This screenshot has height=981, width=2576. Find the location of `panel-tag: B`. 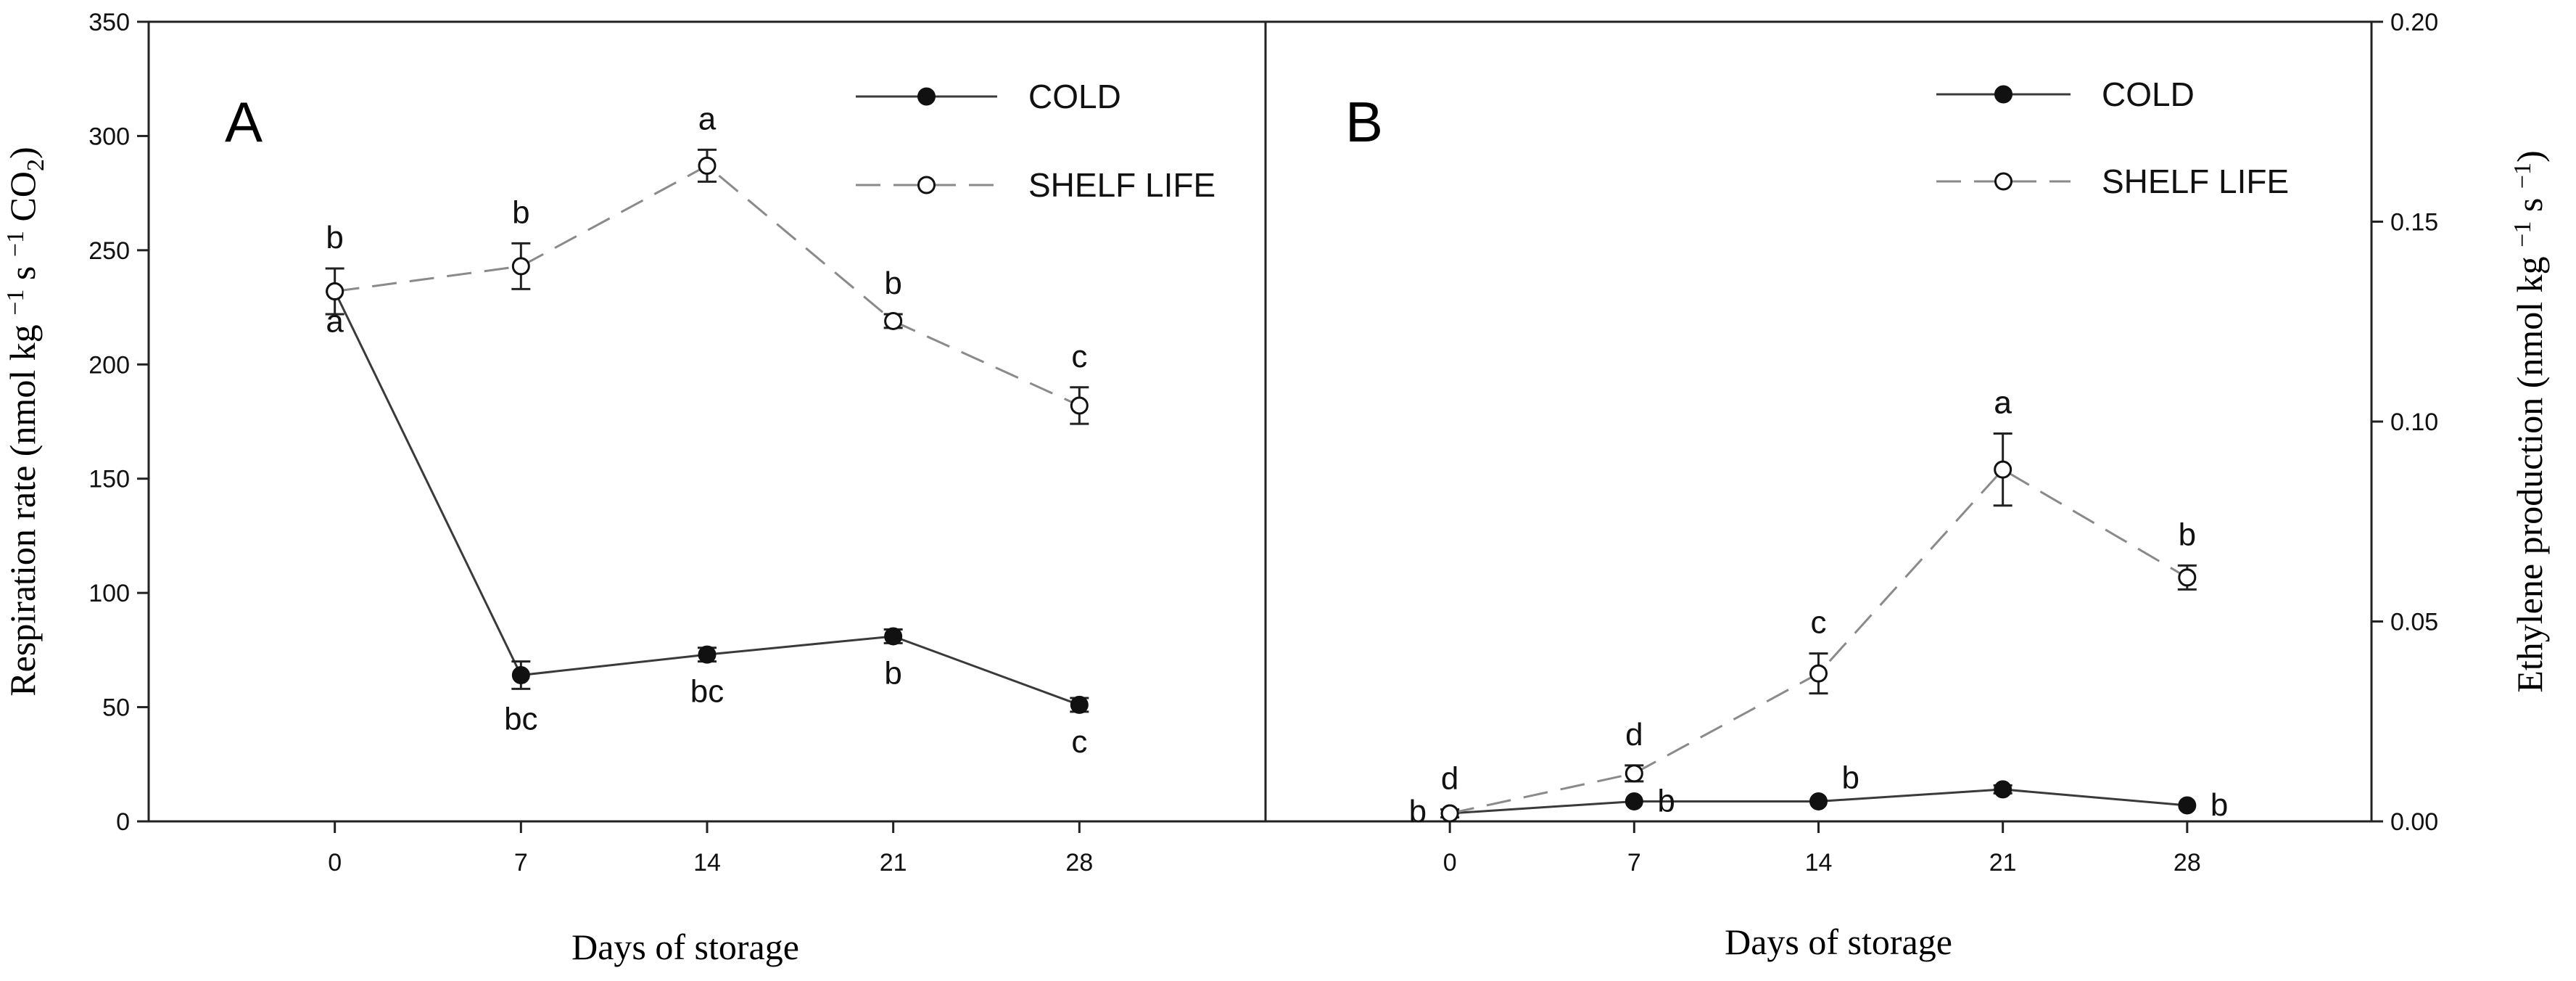

panel-tag: B is located at coordinates (1364, 122).